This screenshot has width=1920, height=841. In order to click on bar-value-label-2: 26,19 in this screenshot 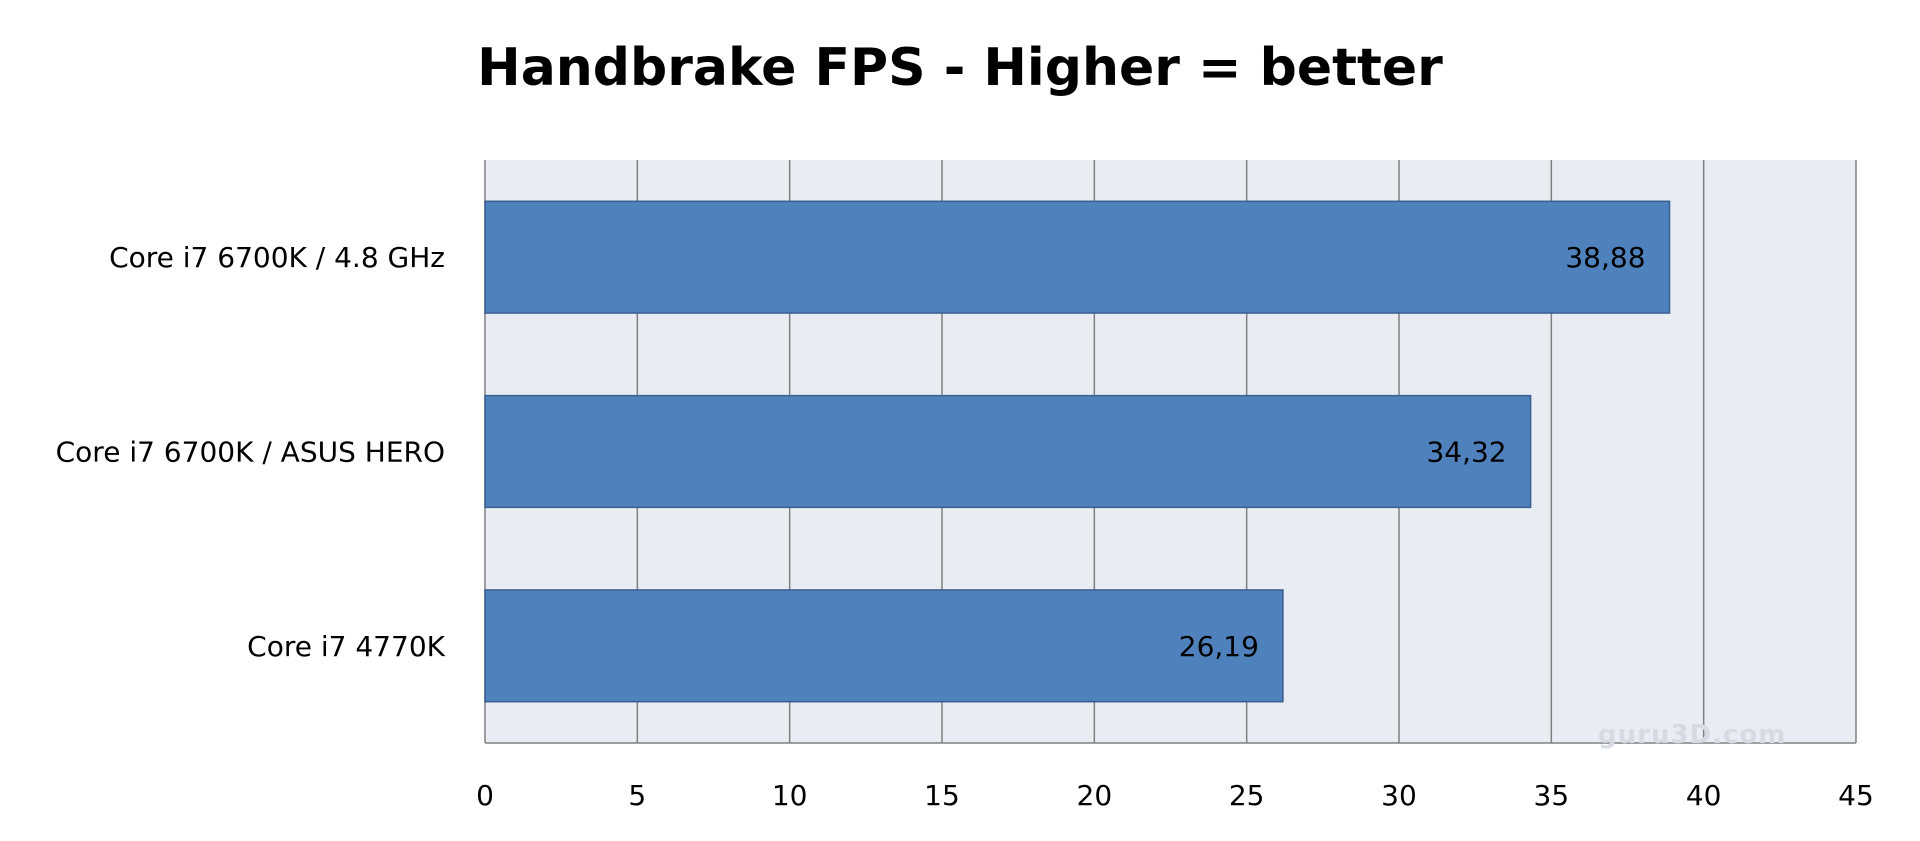, I will do `click(1219, 646)`.